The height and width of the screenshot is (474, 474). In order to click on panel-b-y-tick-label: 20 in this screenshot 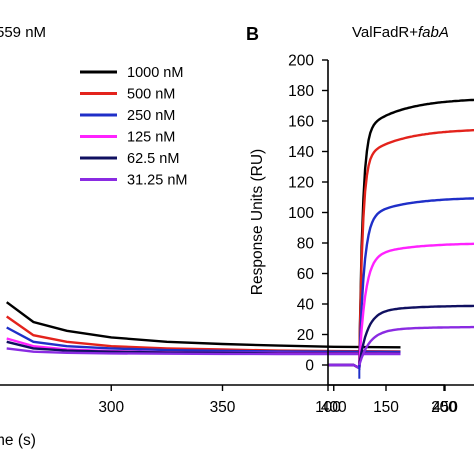, I will do `click(306, 335)`.